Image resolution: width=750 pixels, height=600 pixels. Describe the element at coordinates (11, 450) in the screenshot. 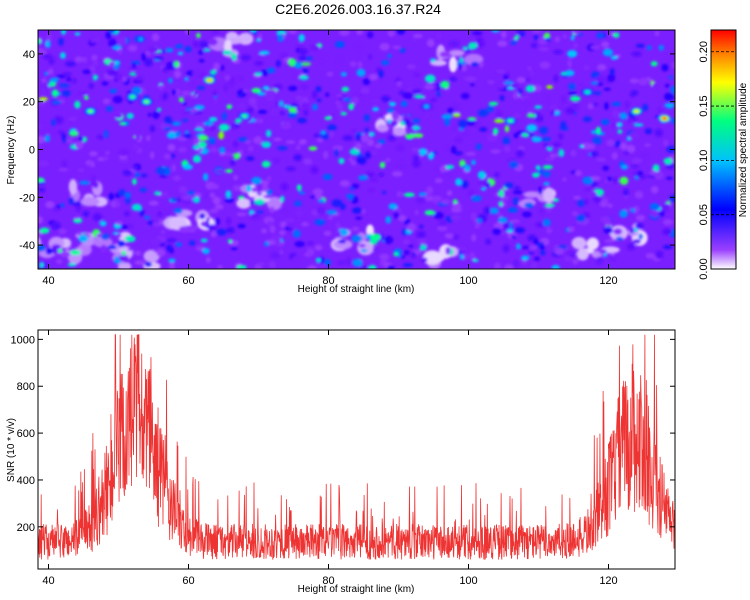

I see `snr-y-label: SNR (10 * v/v)` at that location.